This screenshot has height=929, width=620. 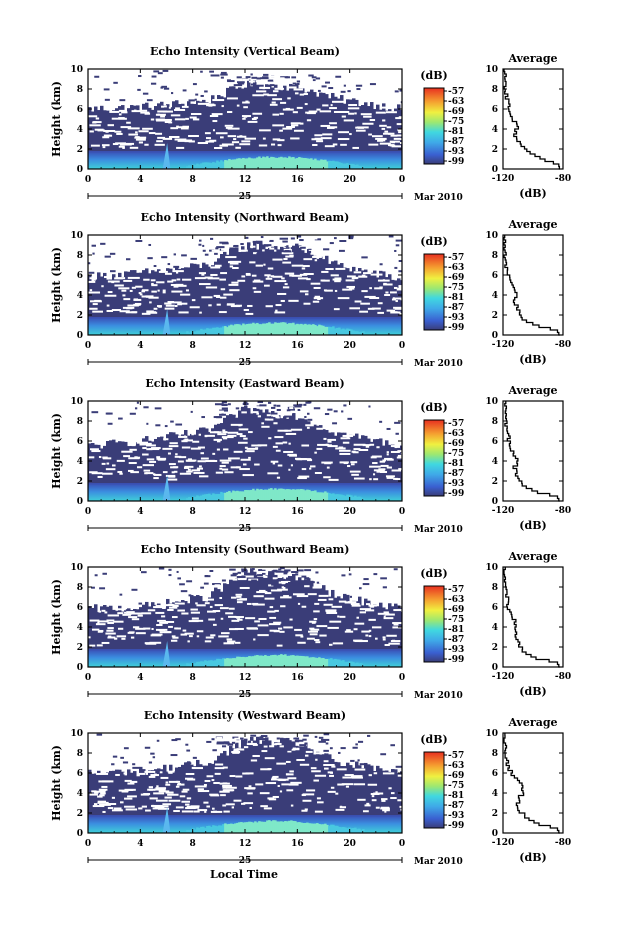 I want to click on x-axis-title: Local Time, so click(x=244, y=874).